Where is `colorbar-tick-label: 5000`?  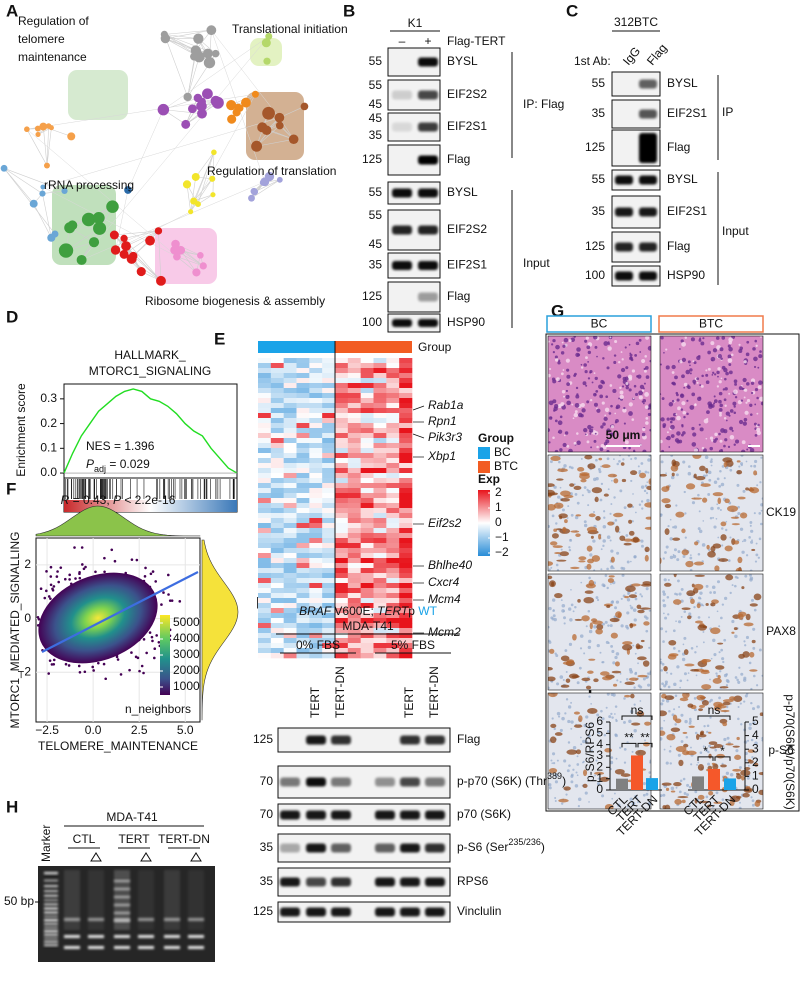
colorbar-tick-label: 5000 is located at coordinates (186, 622).